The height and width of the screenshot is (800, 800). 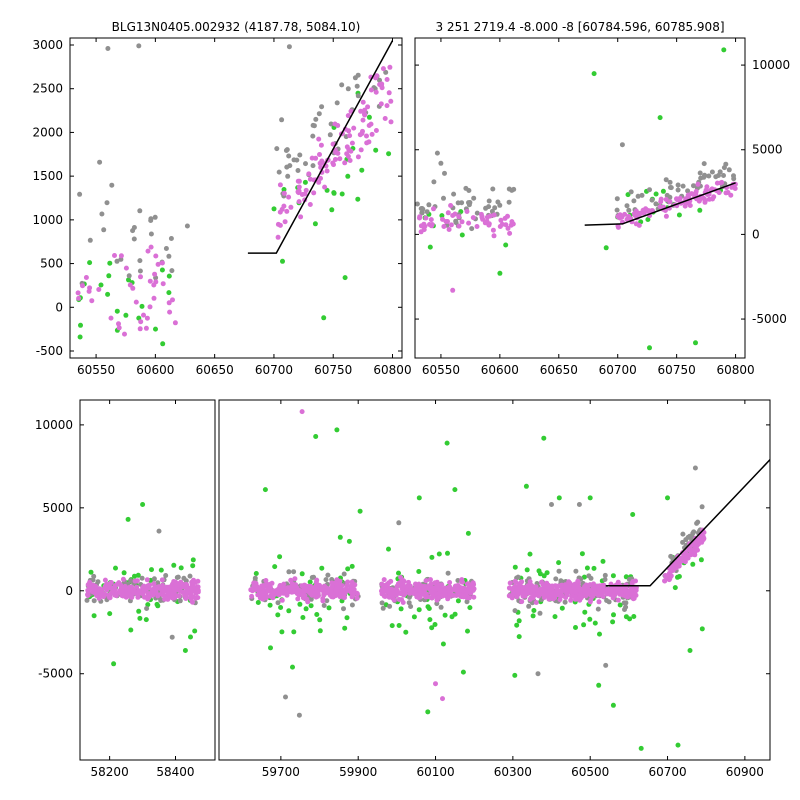 I want to click on y-tick-label: 2500, so click(x=47, y=89).